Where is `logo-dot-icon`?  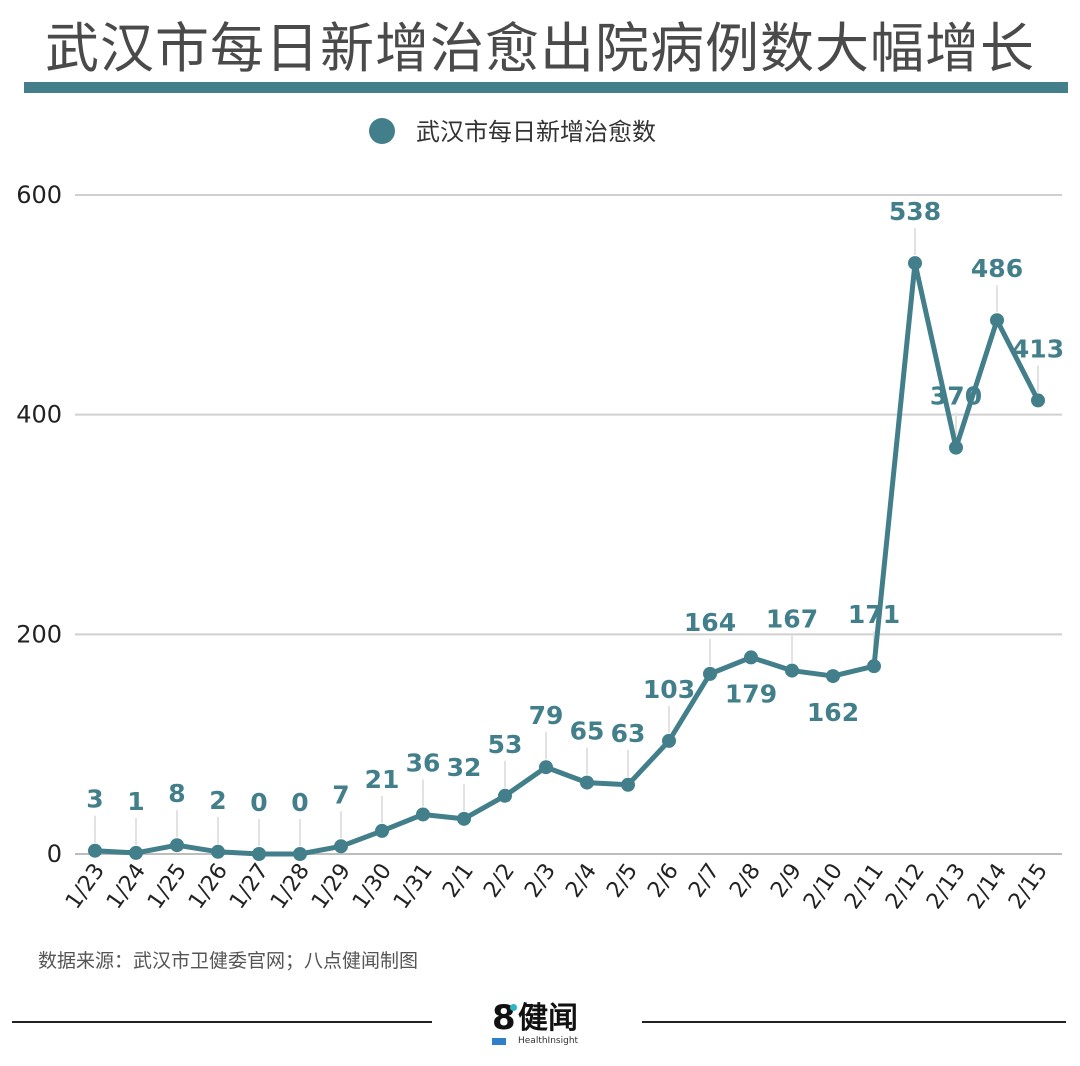 logo-dot-icon is located at coordinates (513, 1007).